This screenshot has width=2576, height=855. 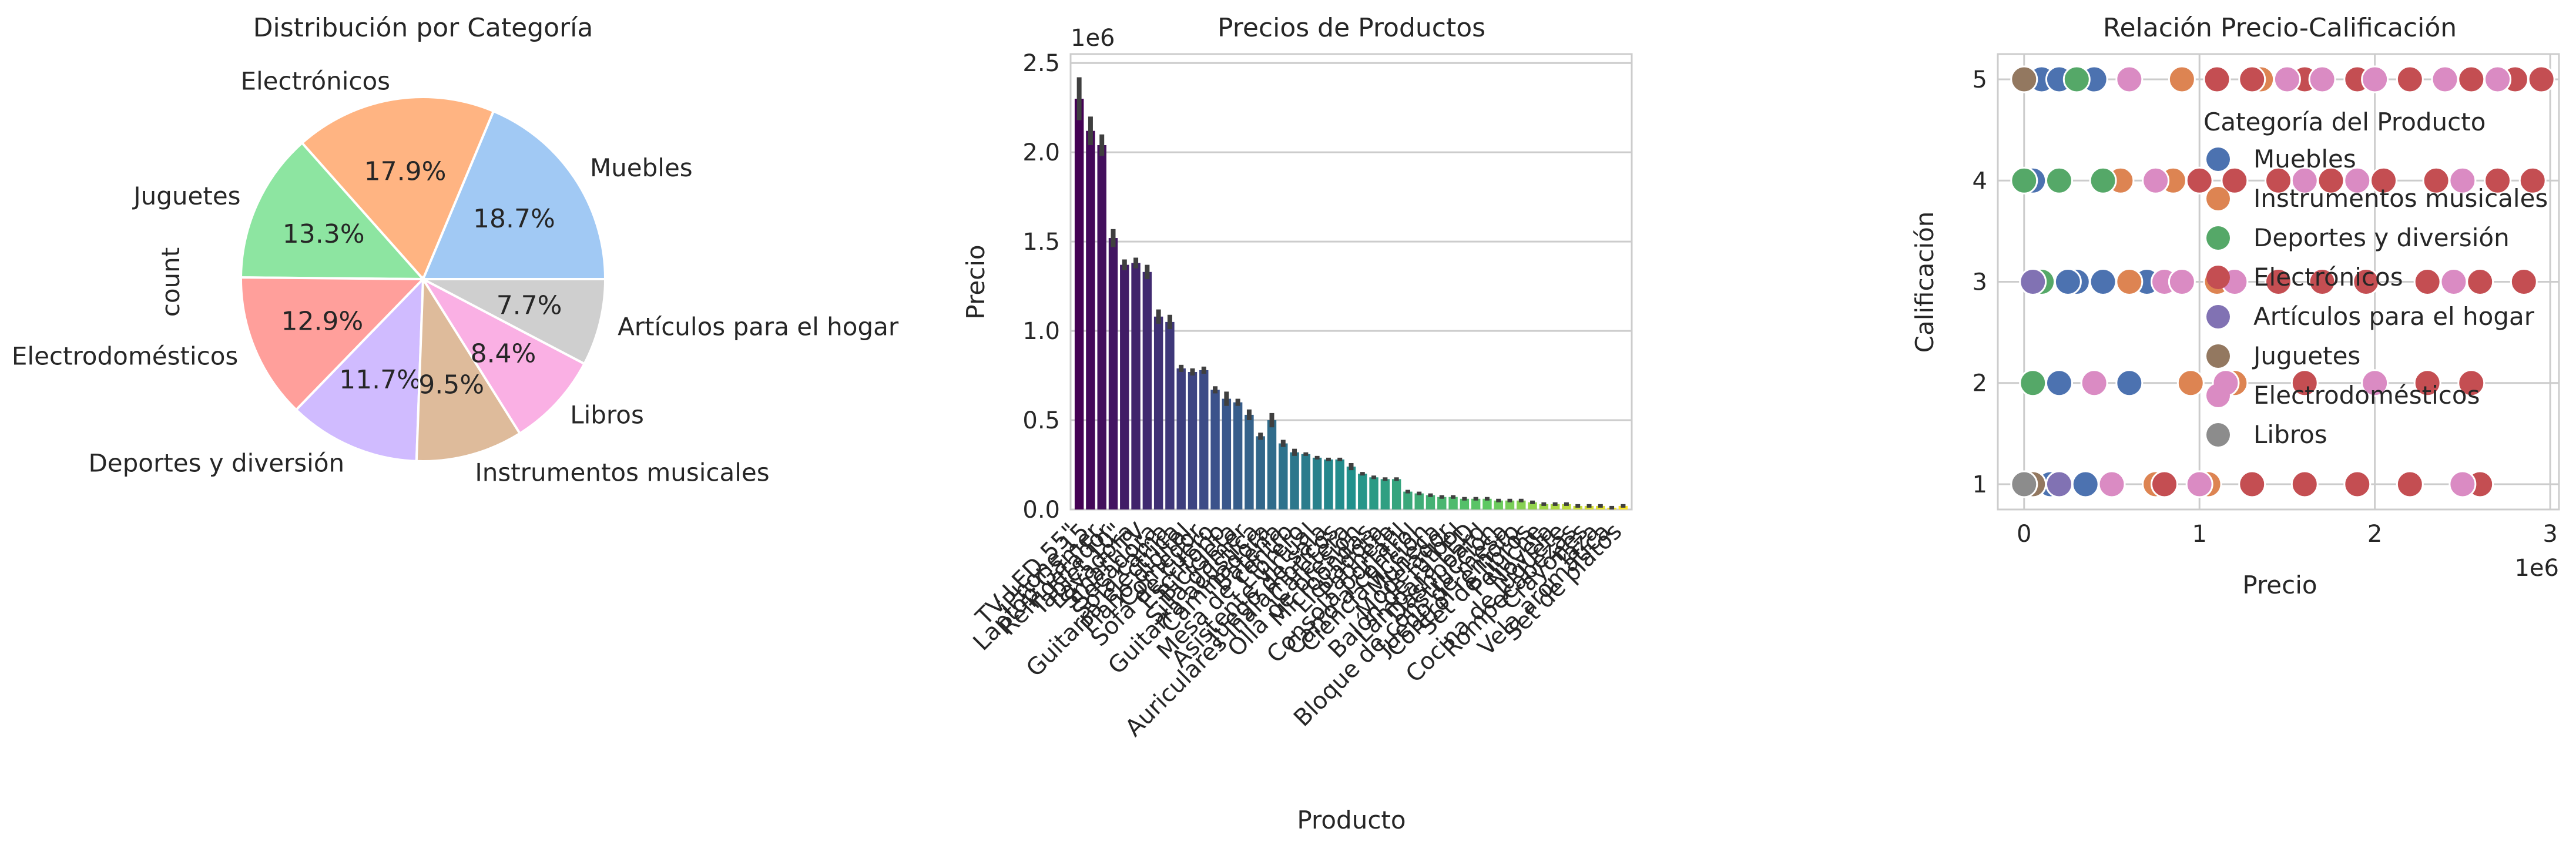 What do you see at coordinates (2218, 277) in the screenshot?
I see `legend-marker-electronicos` at bounding box center [2218, 277].